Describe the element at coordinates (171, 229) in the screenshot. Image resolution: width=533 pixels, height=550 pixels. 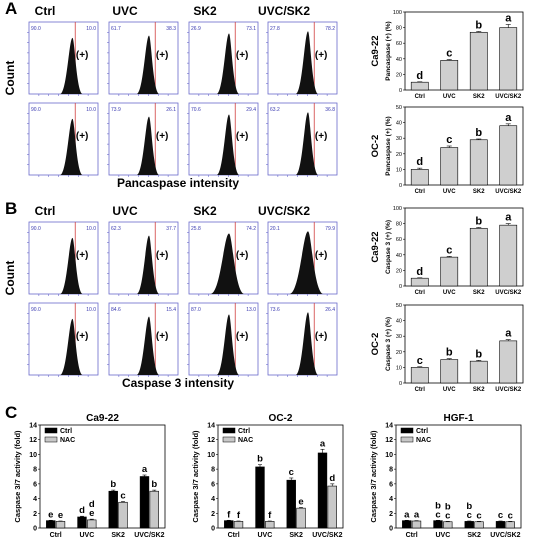
I see `right-gate-percent: 37.7` at that location.